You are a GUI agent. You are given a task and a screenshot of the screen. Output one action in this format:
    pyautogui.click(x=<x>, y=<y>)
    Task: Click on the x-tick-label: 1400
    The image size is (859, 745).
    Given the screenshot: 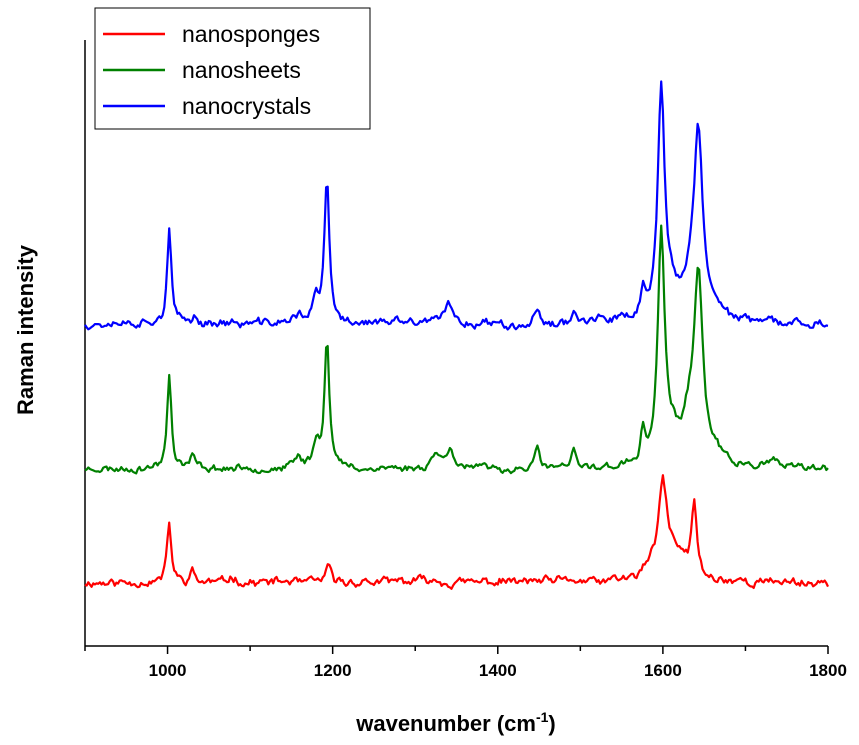 What is the action you would take?
    pyautogui.click(x=498, y=670)
    